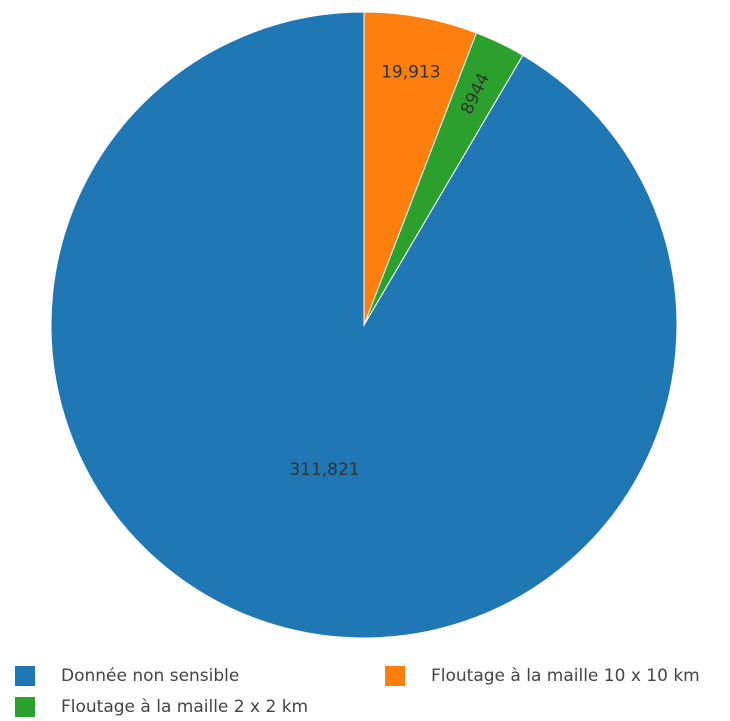  What do you see at coordinates (565, 676) in the screenshot?
I see `legend-label-floutage-10km: Floutage à la maille 10 x 10 km` at bounding box center [565, 676].